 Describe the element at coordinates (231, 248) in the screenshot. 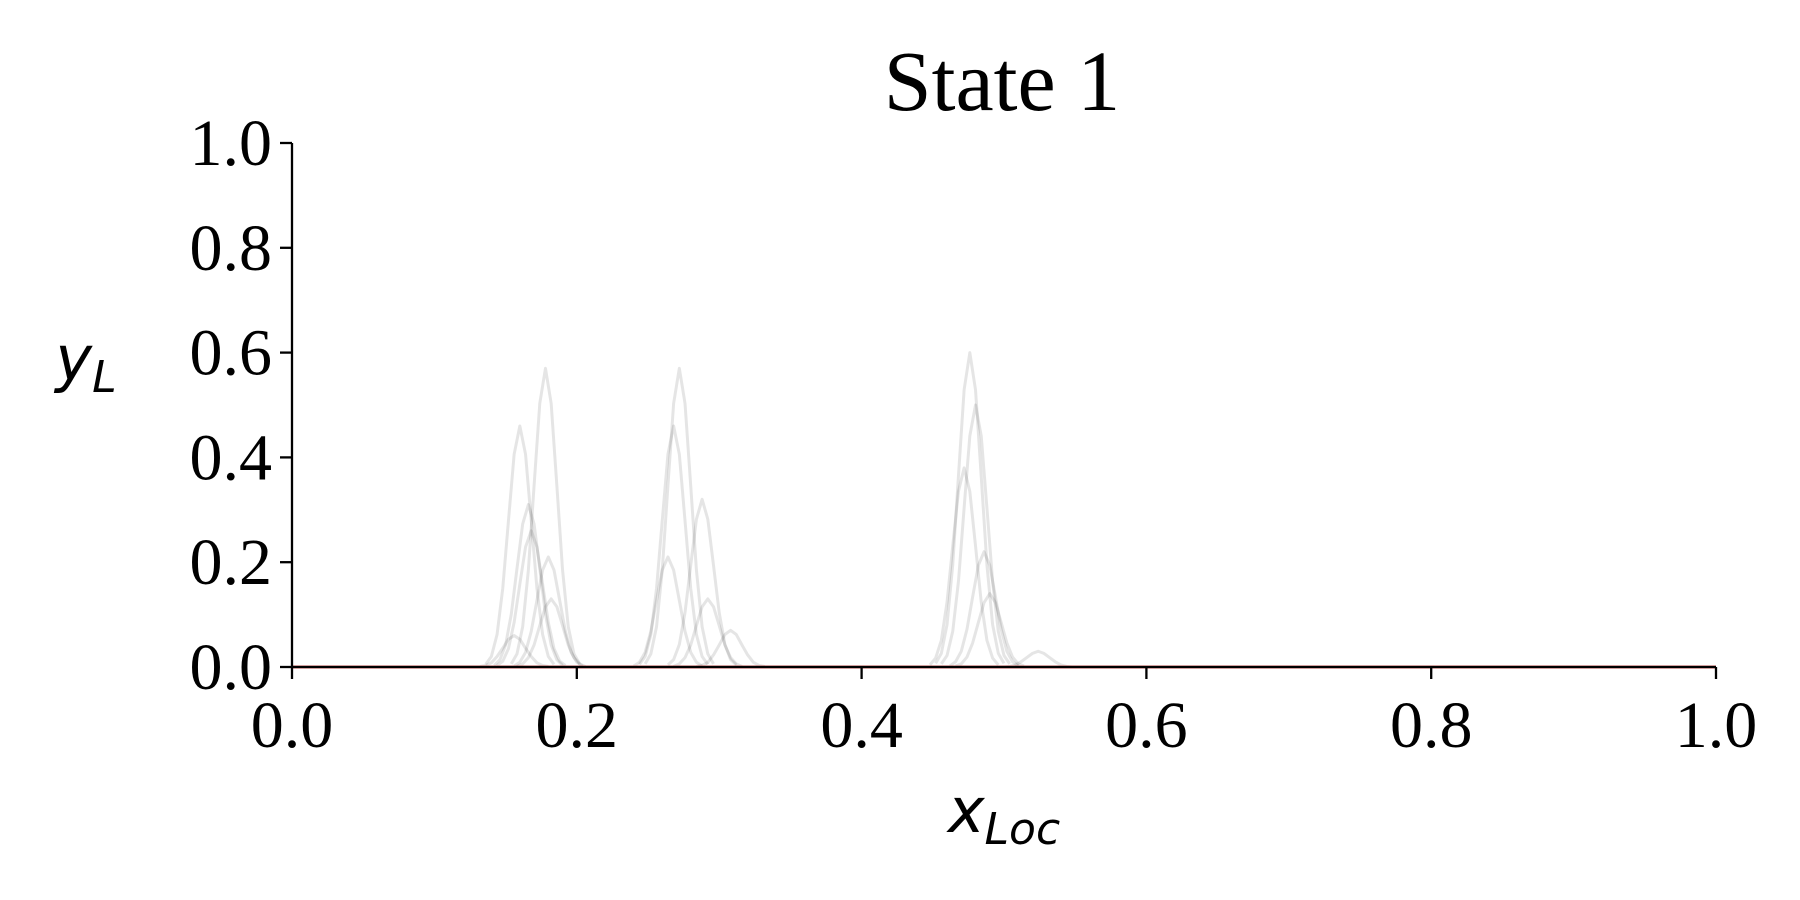

I see `y-tick-label: 0.8` at that location.